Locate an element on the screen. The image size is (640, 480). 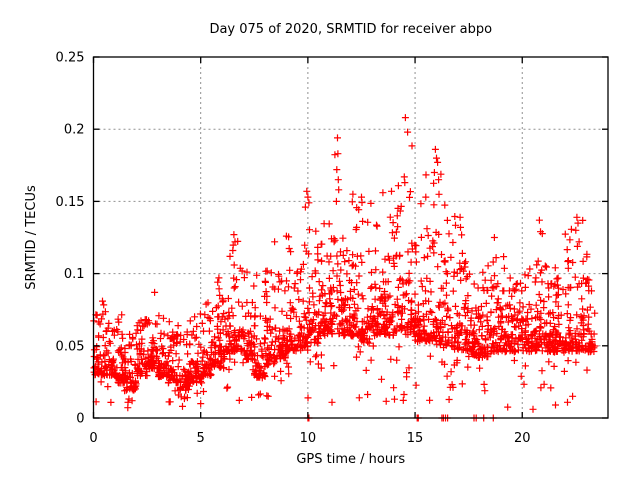
x-tick-label: 15 is located at coordinates (415, 438).